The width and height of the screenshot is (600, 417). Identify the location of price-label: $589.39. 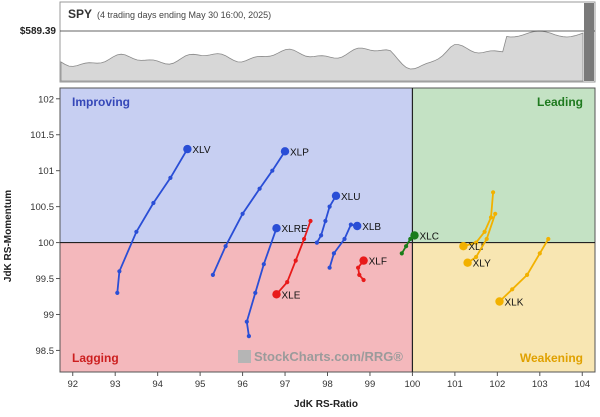
(38, 31).